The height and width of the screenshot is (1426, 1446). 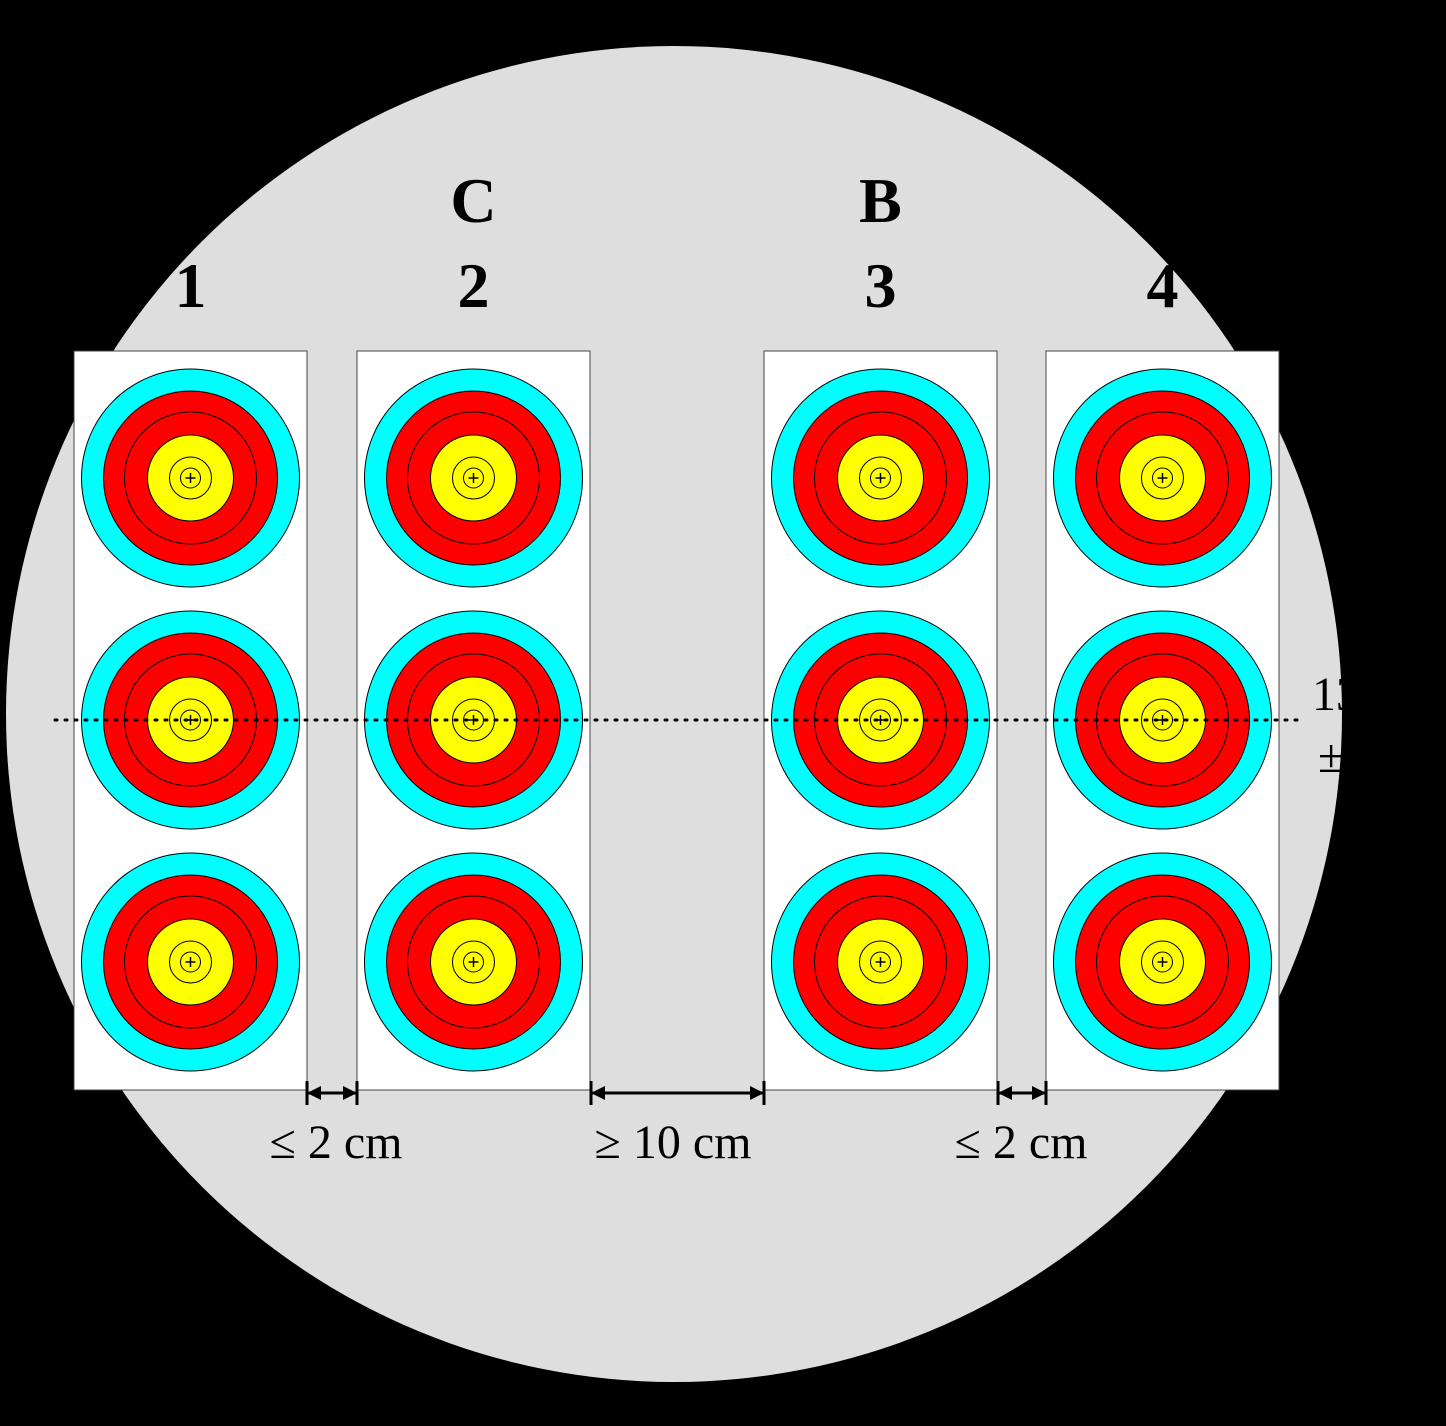 I want to click on column-number-label: 4, so click(x=1163, y=285).